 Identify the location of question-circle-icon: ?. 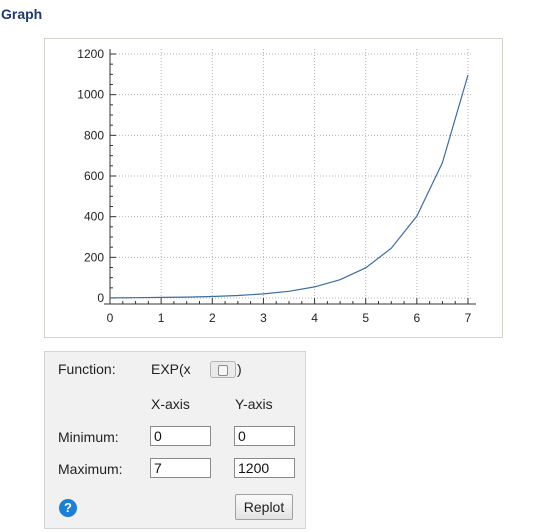
(68, 508).